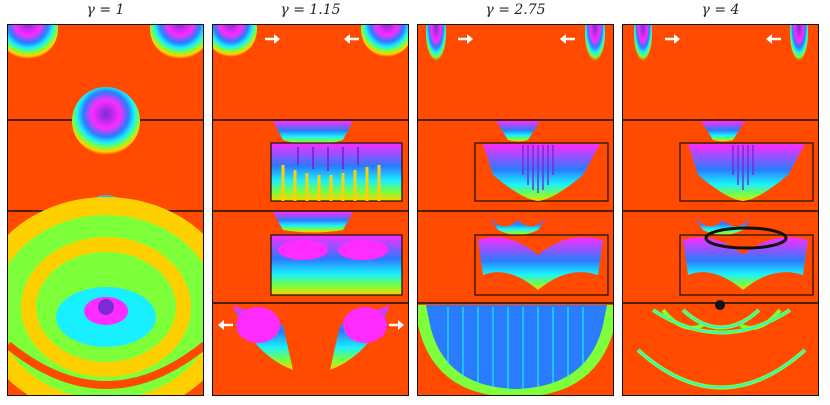  What do you see at coordinates (310, 10) in the screenshot?
I see `column-label-gamma-1-15: γ = 1.15` at bounding box center [310, 10].